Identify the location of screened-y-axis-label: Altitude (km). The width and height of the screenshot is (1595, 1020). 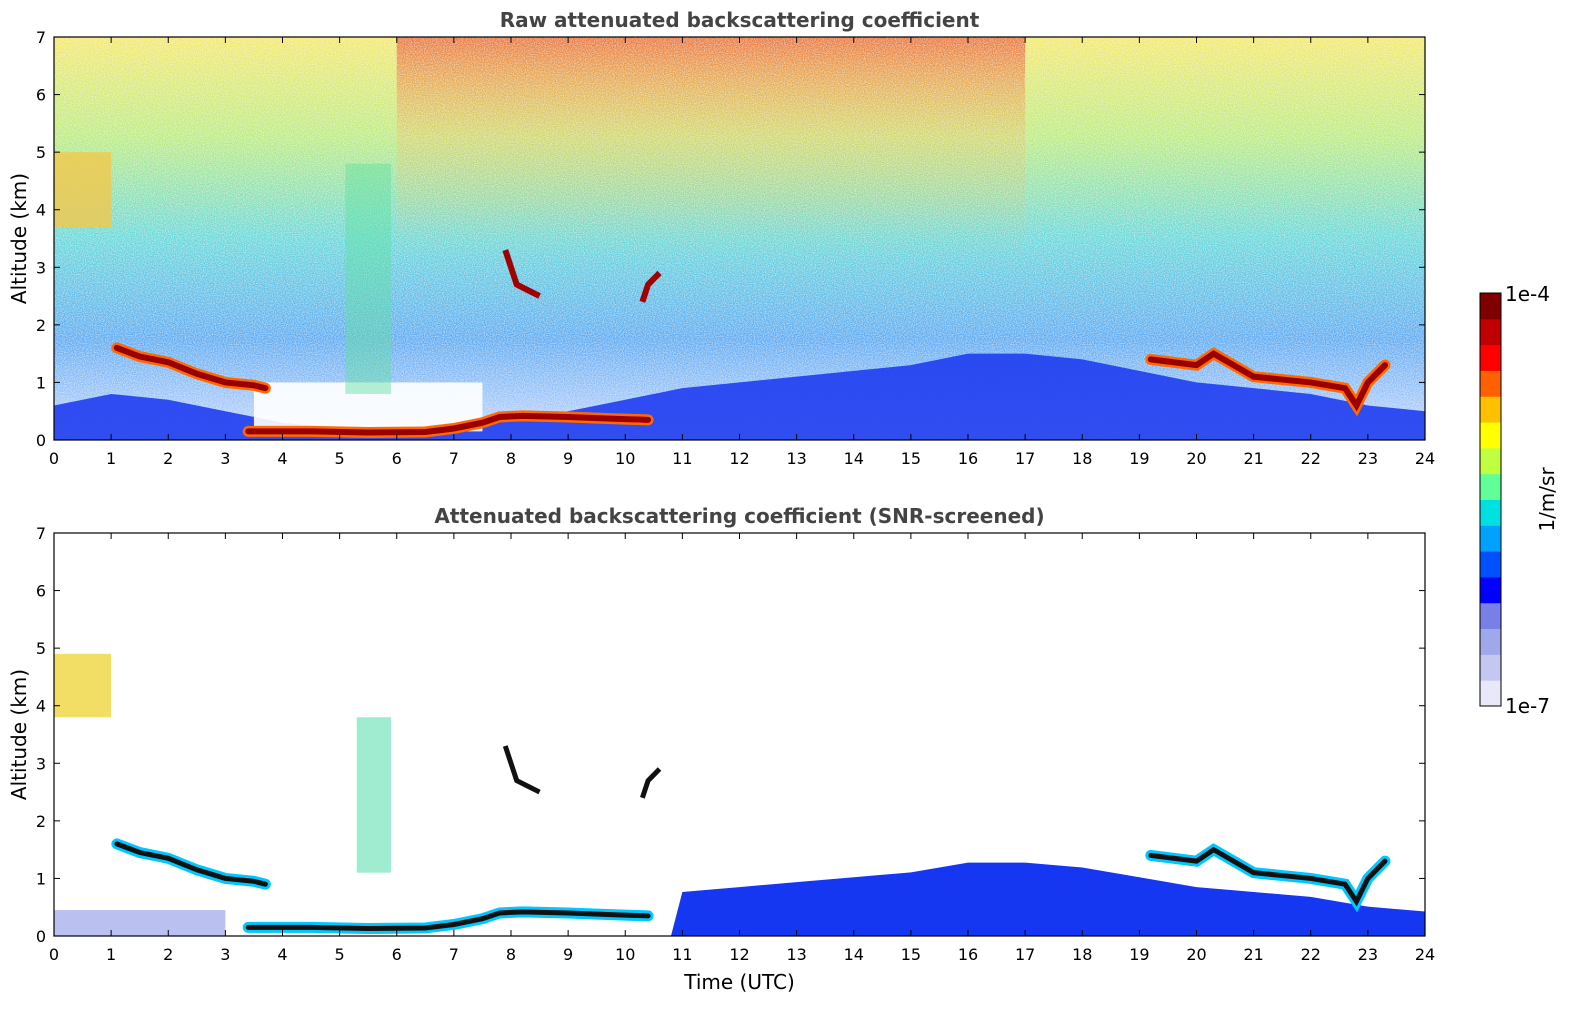
(19, 734).